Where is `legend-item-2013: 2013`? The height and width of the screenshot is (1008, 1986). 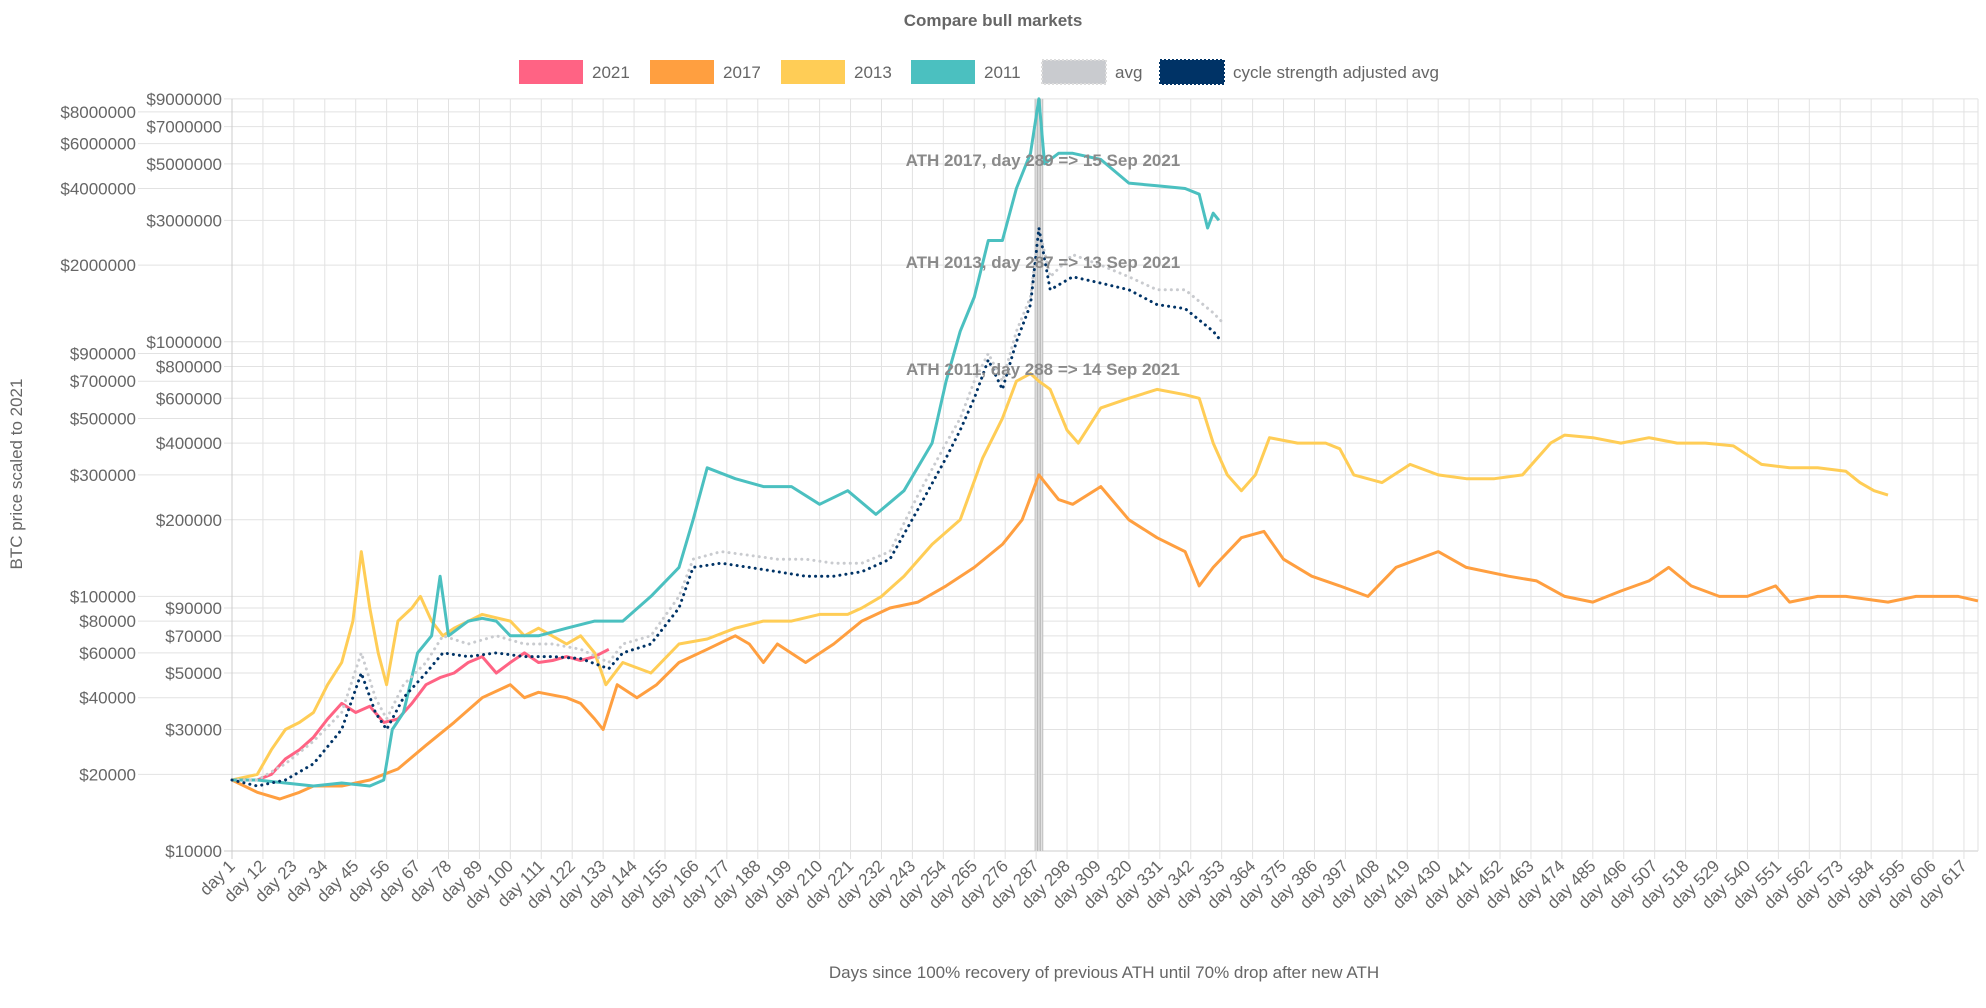
legend-item-2013: 2013 is located at coordinates (836, 72).